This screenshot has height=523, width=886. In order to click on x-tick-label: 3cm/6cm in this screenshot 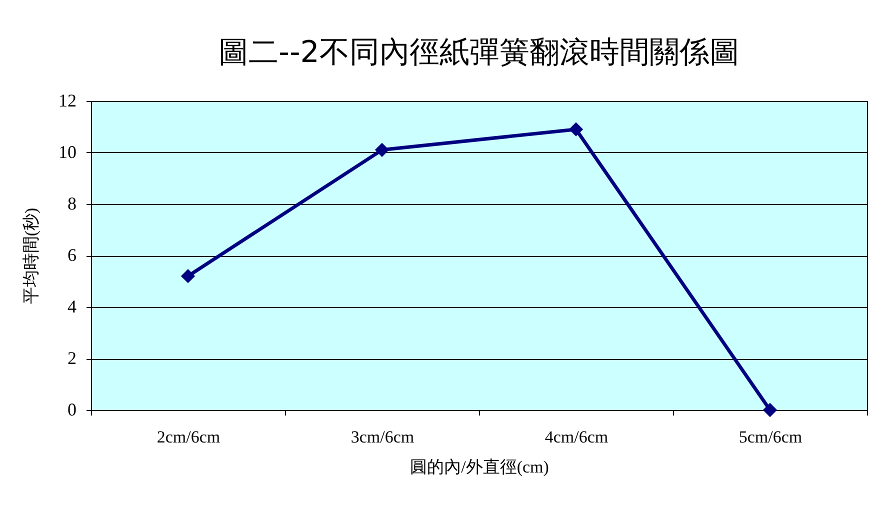, I will do `click(382, 437)`.